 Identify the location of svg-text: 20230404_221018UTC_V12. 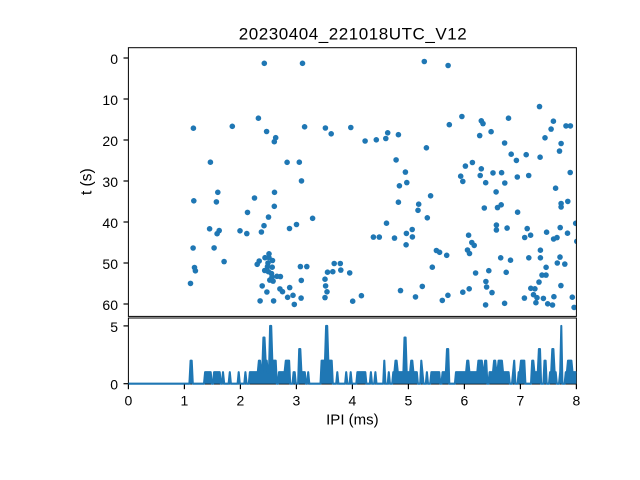
(353, 34).